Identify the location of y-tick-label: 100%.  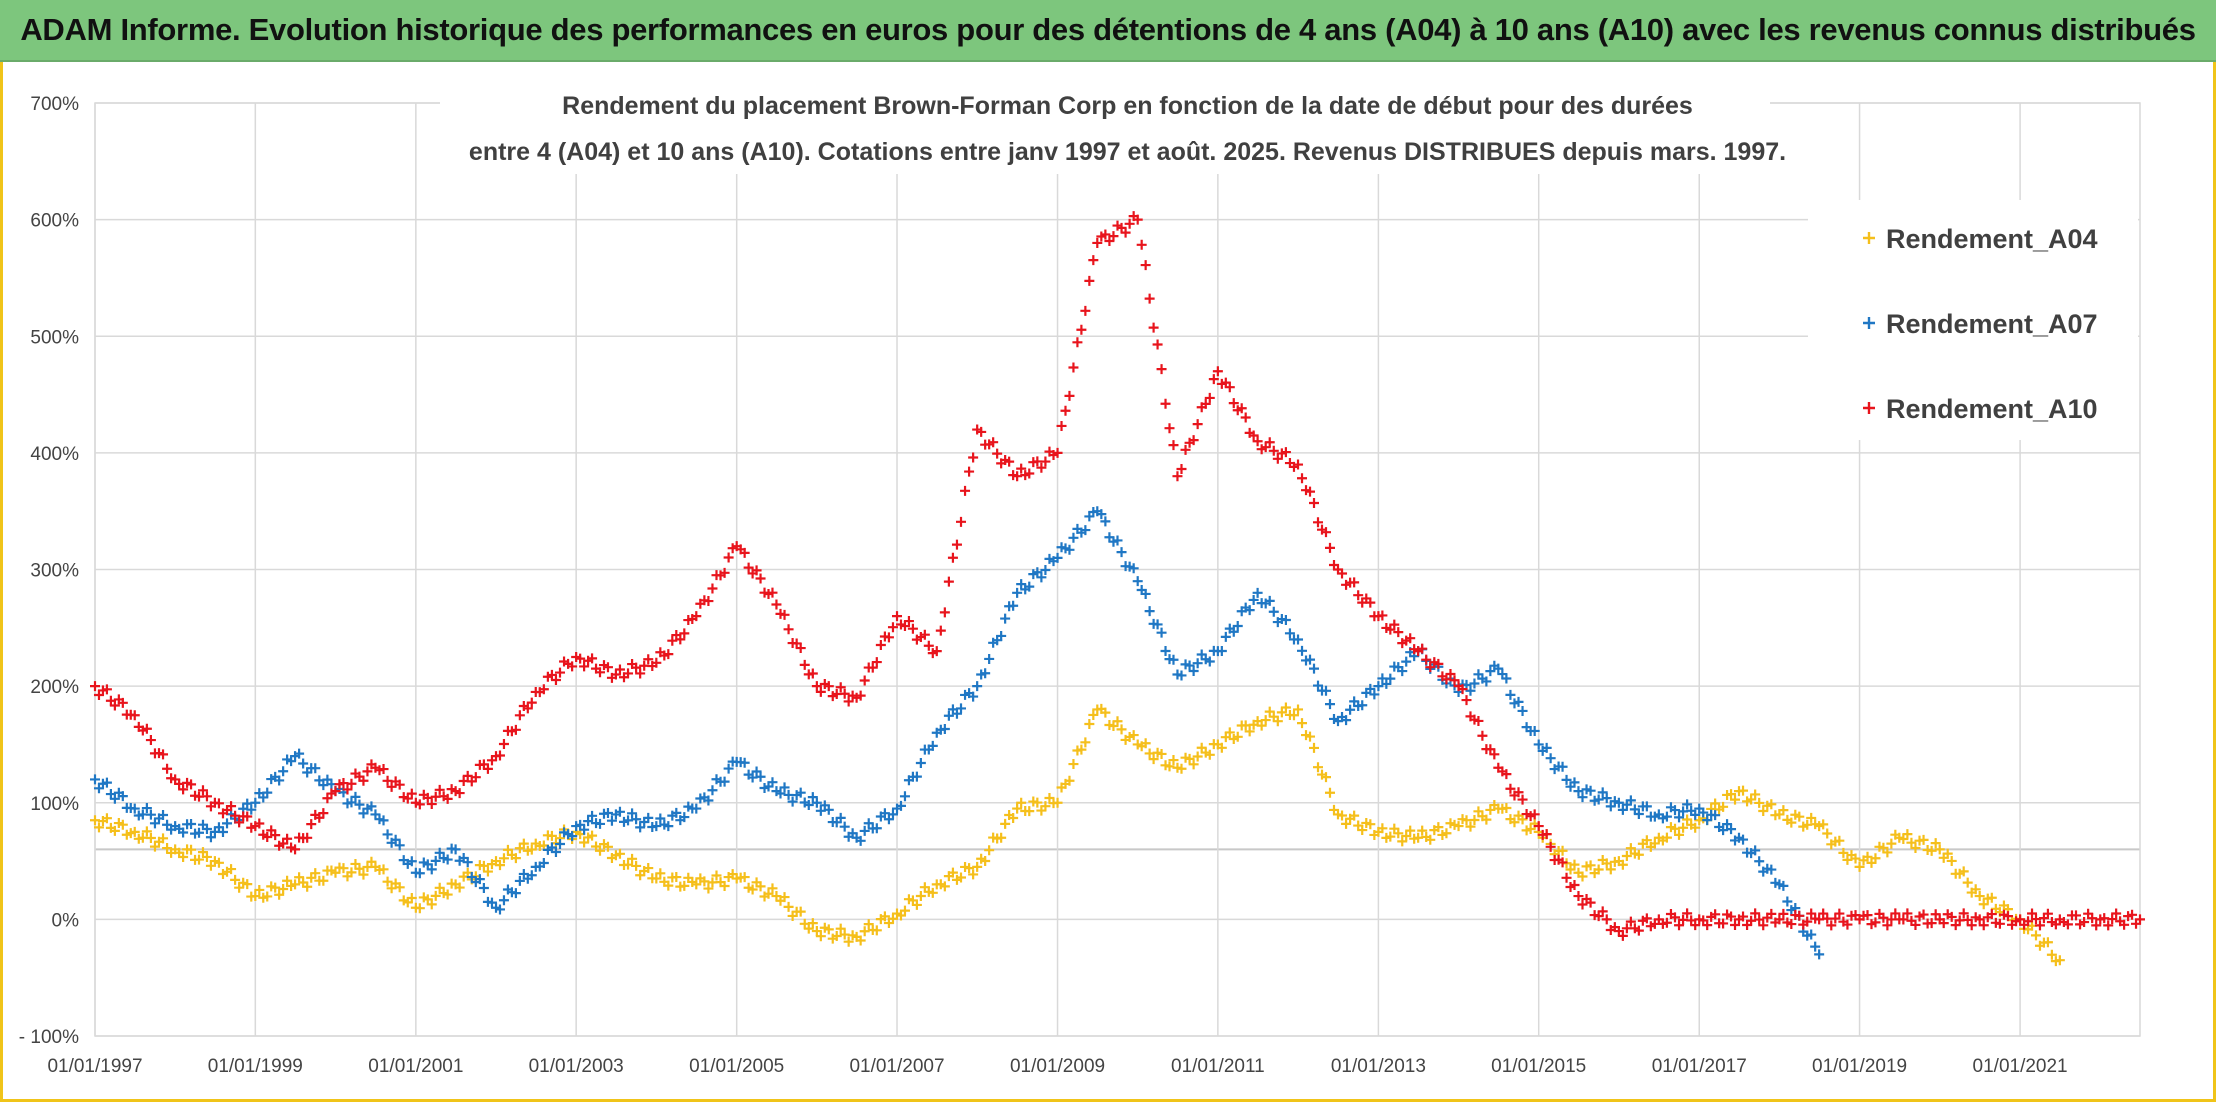
(54, 804).